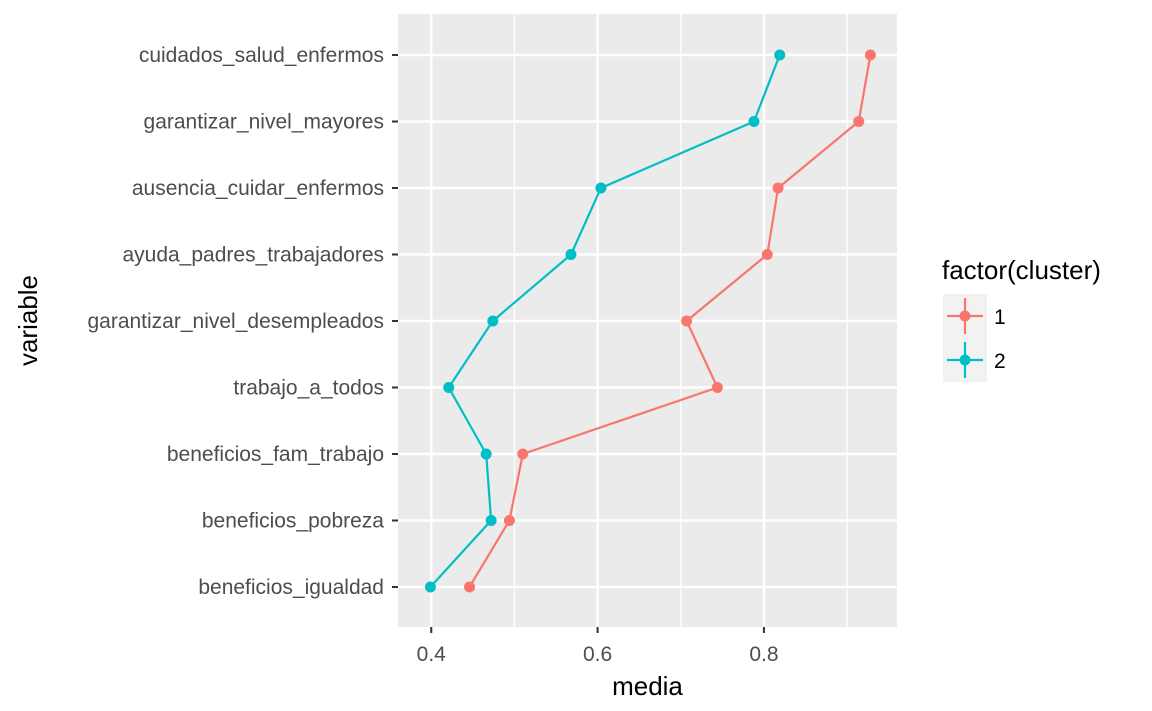  What do you see at coordinates (763, 654) in the screenshot?
I see `x-tick-label: 0.8` at bounding box center [763, 654].